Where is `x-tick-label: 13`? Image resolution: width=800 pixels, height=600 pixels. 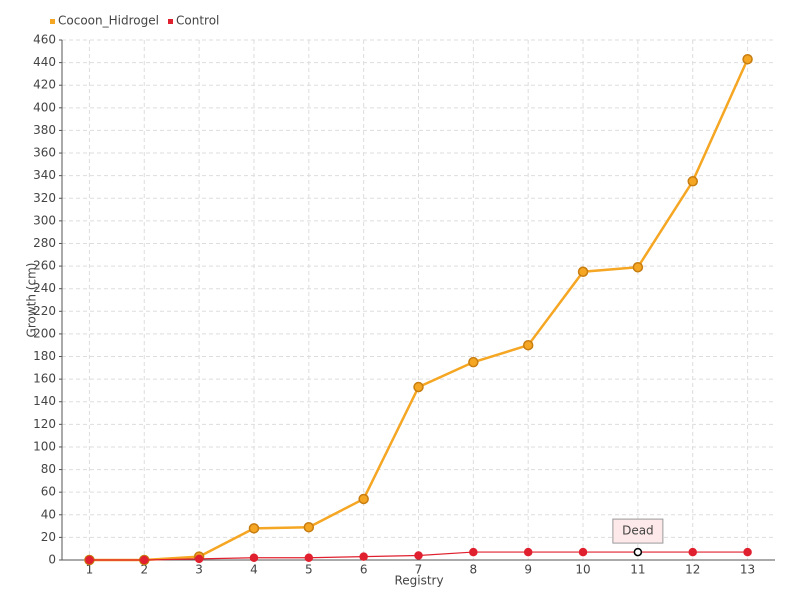
x-tick-label: 13 is located at coordinates (747, 570).